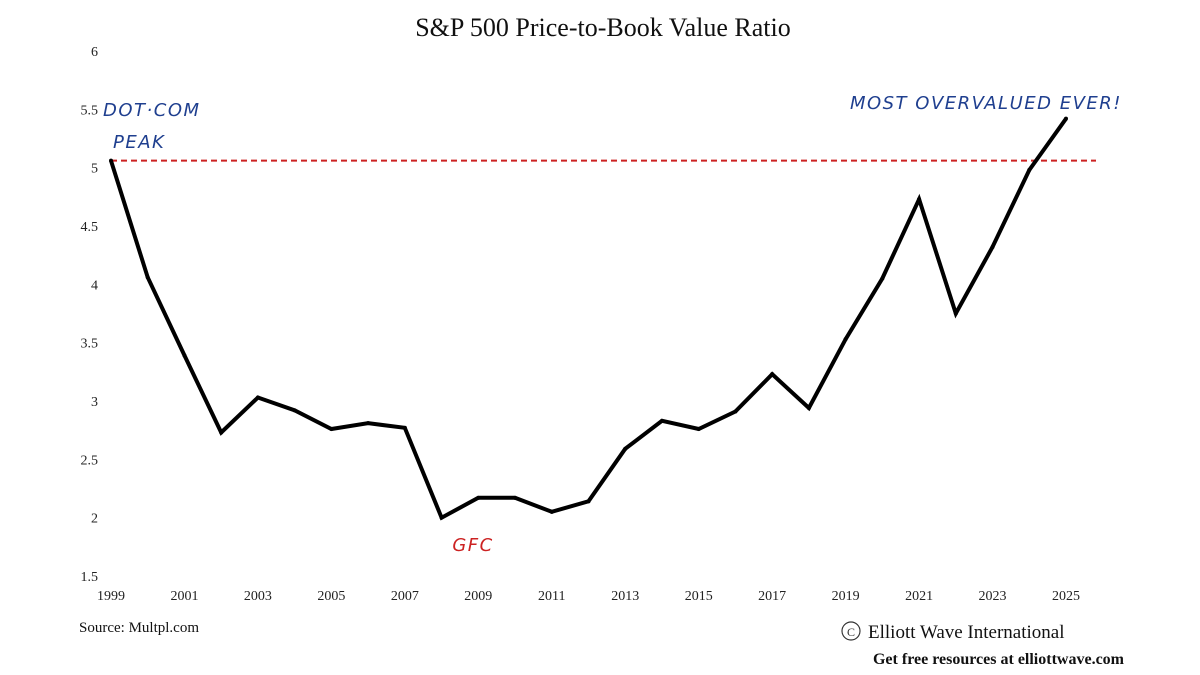 Image resolution: width=1200 pixels, height=675 pixels. What do you see at coordinates (999, 659) in the screenshot?
I see `resources-text: Get free resources at elliottwave.com` at bounding box center [999, 659].